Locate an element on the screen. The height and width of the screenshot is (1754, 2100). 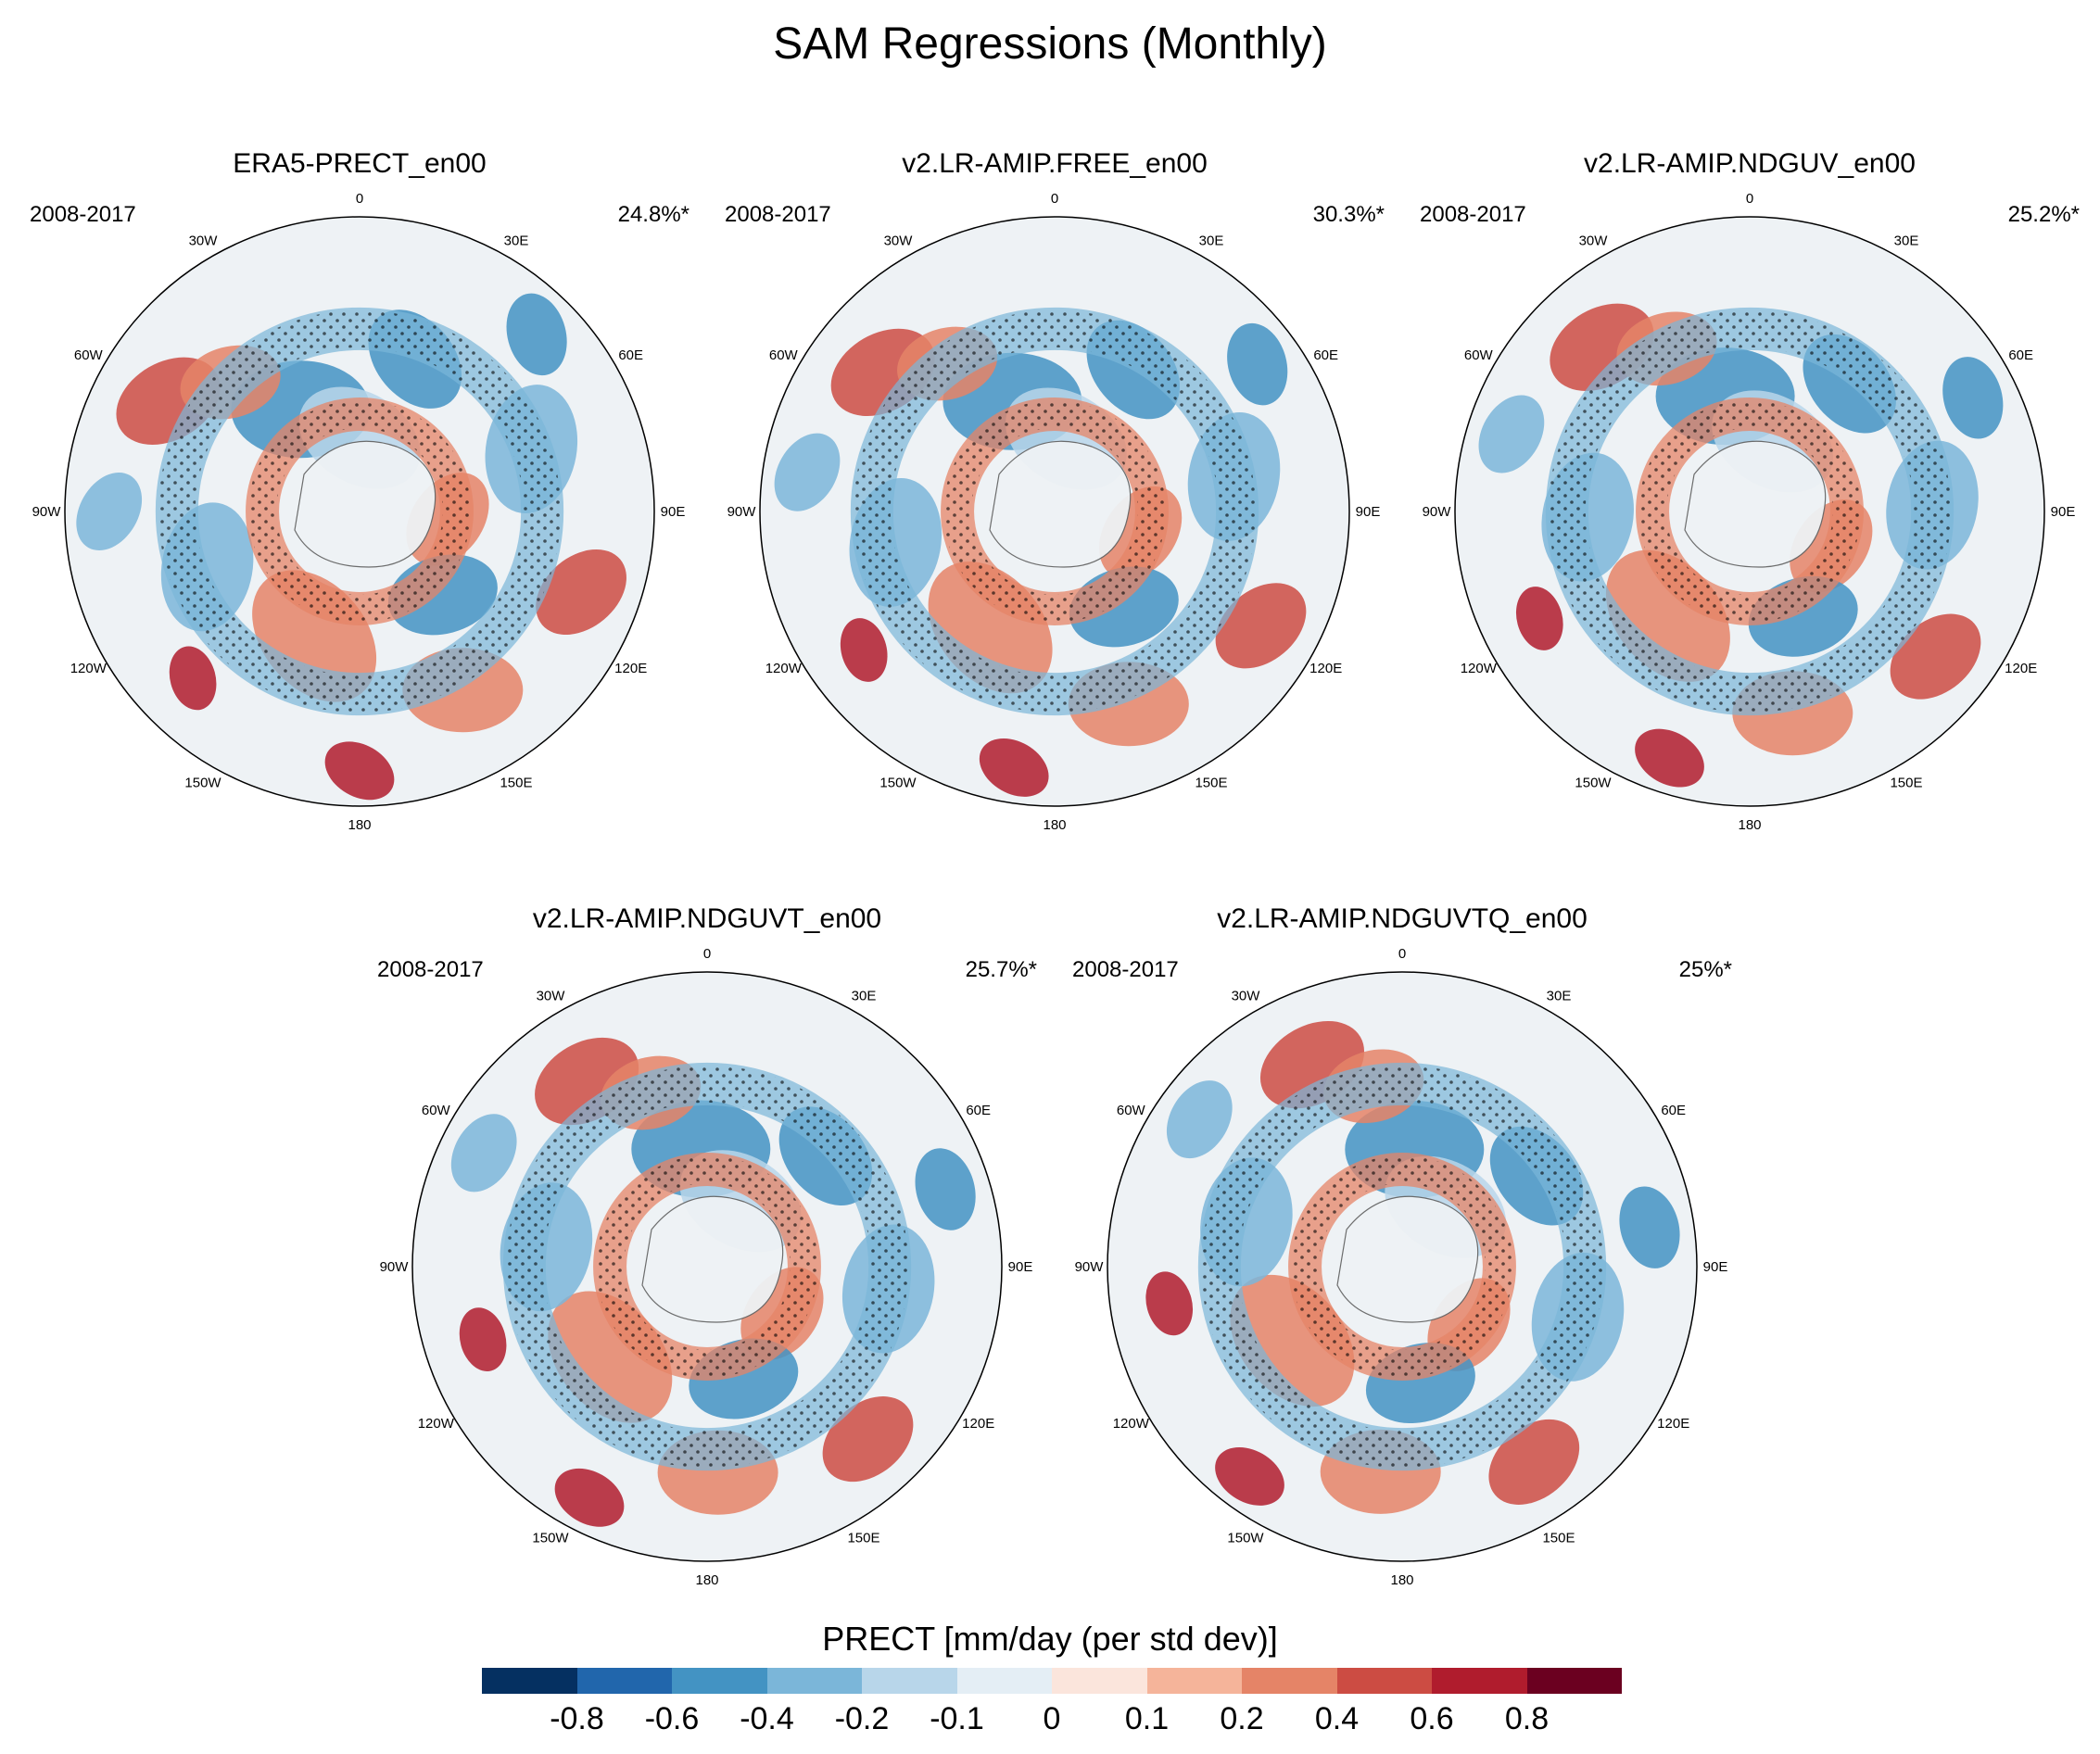
colorbar-tick-labels: -0.8 -0.6 -0.4 -0.2 -0.1 0 0.1 0.2 0.4 0.6 0.8 is located at coordinates (1050, 1721).